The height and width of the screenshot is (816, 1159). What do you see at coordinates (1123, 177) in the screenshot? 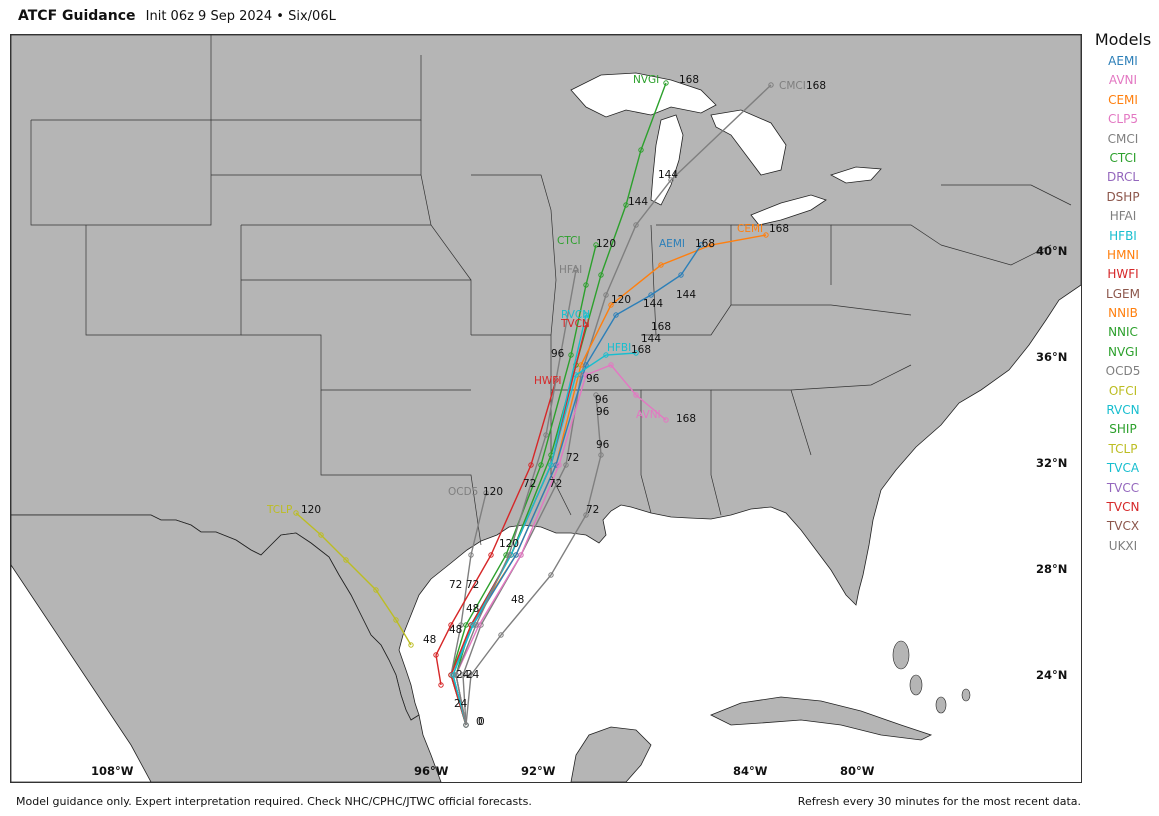
I see `legend-item-drcl: DRCL` at bounding box center [1123, 177].